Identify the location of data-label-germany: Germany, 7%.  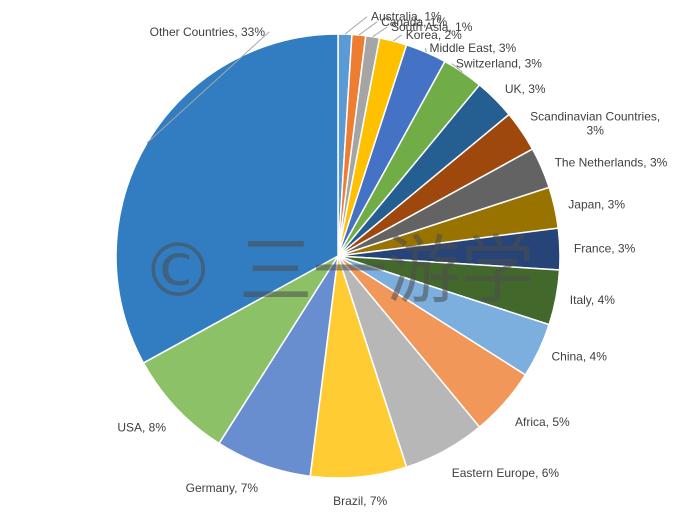
(222, 488).